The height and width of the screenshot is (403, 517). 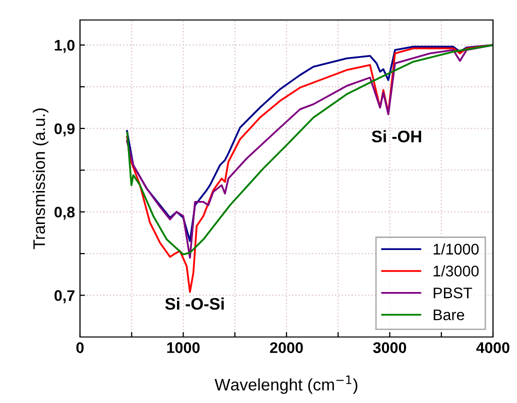 I want to click on x-tick-label: 0, so click(x=80, y=348).